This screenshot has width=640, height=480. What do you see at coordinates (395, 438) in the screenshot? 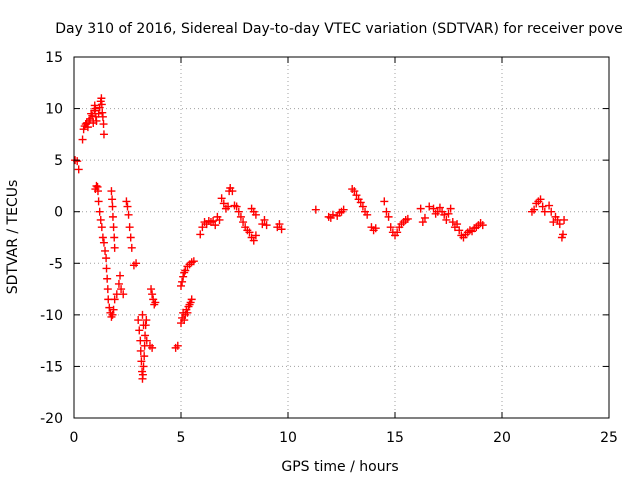
I see `x-tick-label: 15` at bounding box center [395, 438].